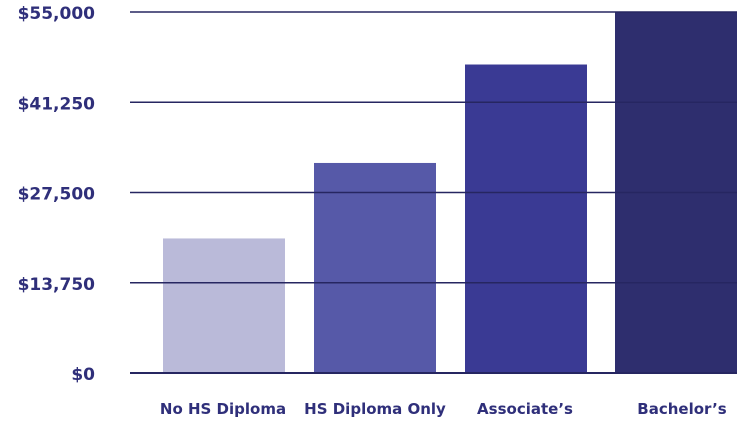  What do you see at coordinates (57, 14) in the screenshot?
I see `y-tick-label: $55,000` at bounding box center [57, 14].